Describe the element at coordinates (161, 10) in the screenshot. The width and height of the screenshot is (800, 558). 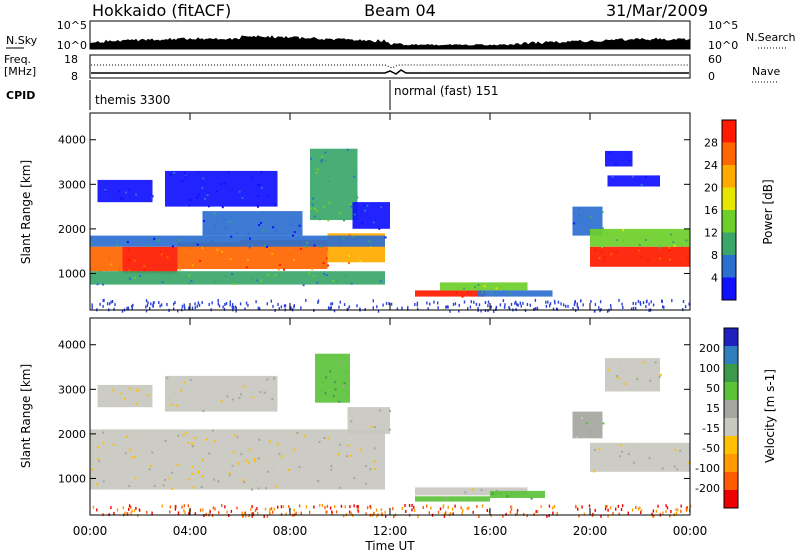
I see `station-title: Hokkaido (fitACF)` at that location.